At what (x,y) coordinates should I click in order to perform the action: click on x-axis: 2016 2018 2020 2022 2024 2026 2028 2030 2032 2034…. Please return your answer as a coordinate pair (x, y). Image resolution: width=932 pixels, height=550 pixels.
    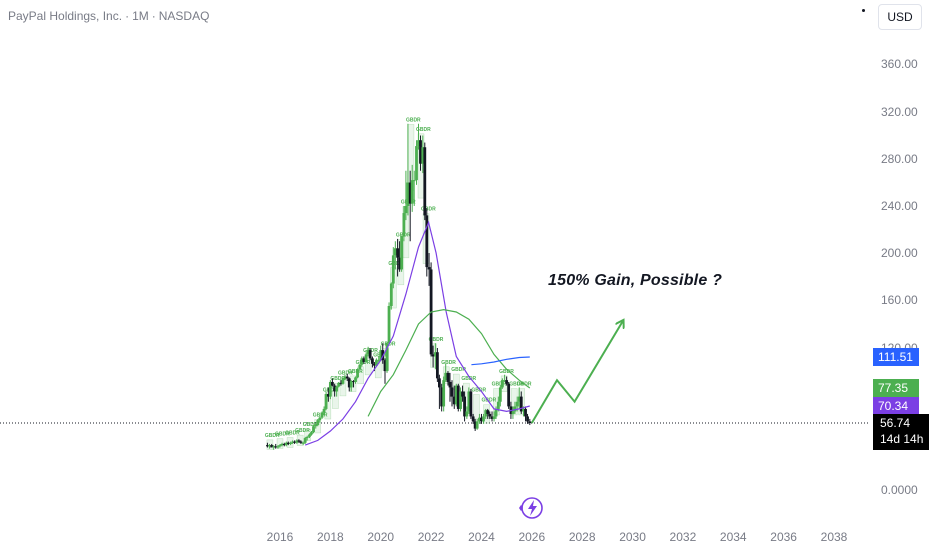
    Looking at the image, I should click on (557, 537).